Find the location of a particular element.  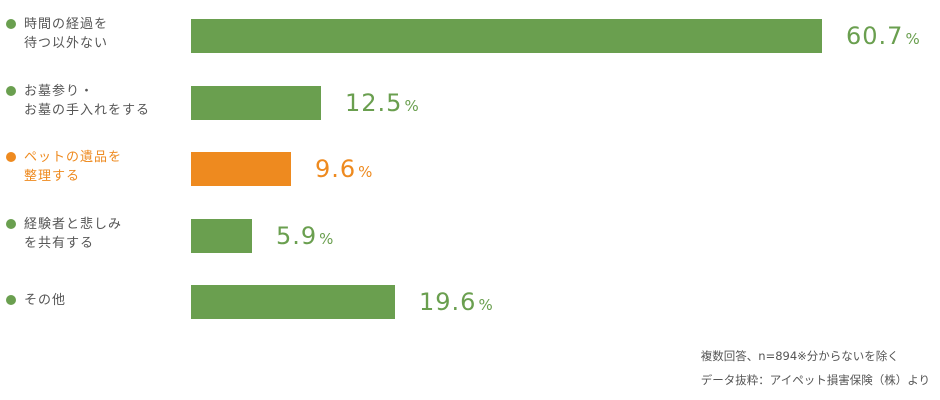

category-label-line: お墓の手入れをする is located at coordinates (87, 110).